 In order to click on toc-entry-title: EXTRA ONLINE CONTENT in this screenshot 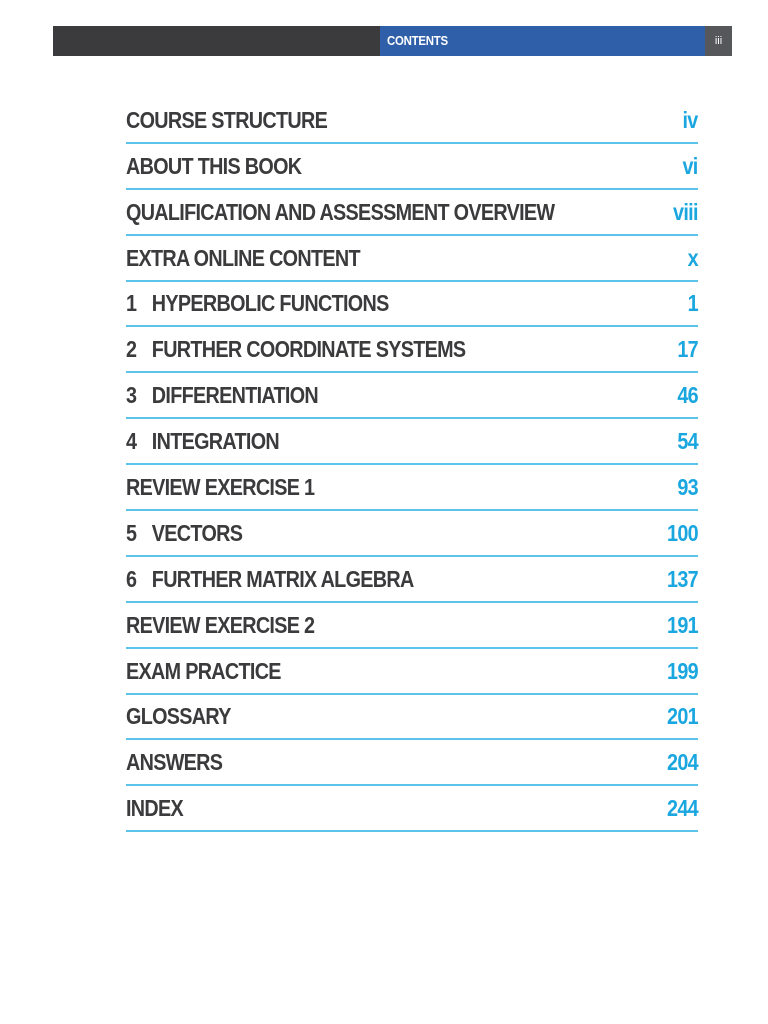, I will do `click(243, 258)`.